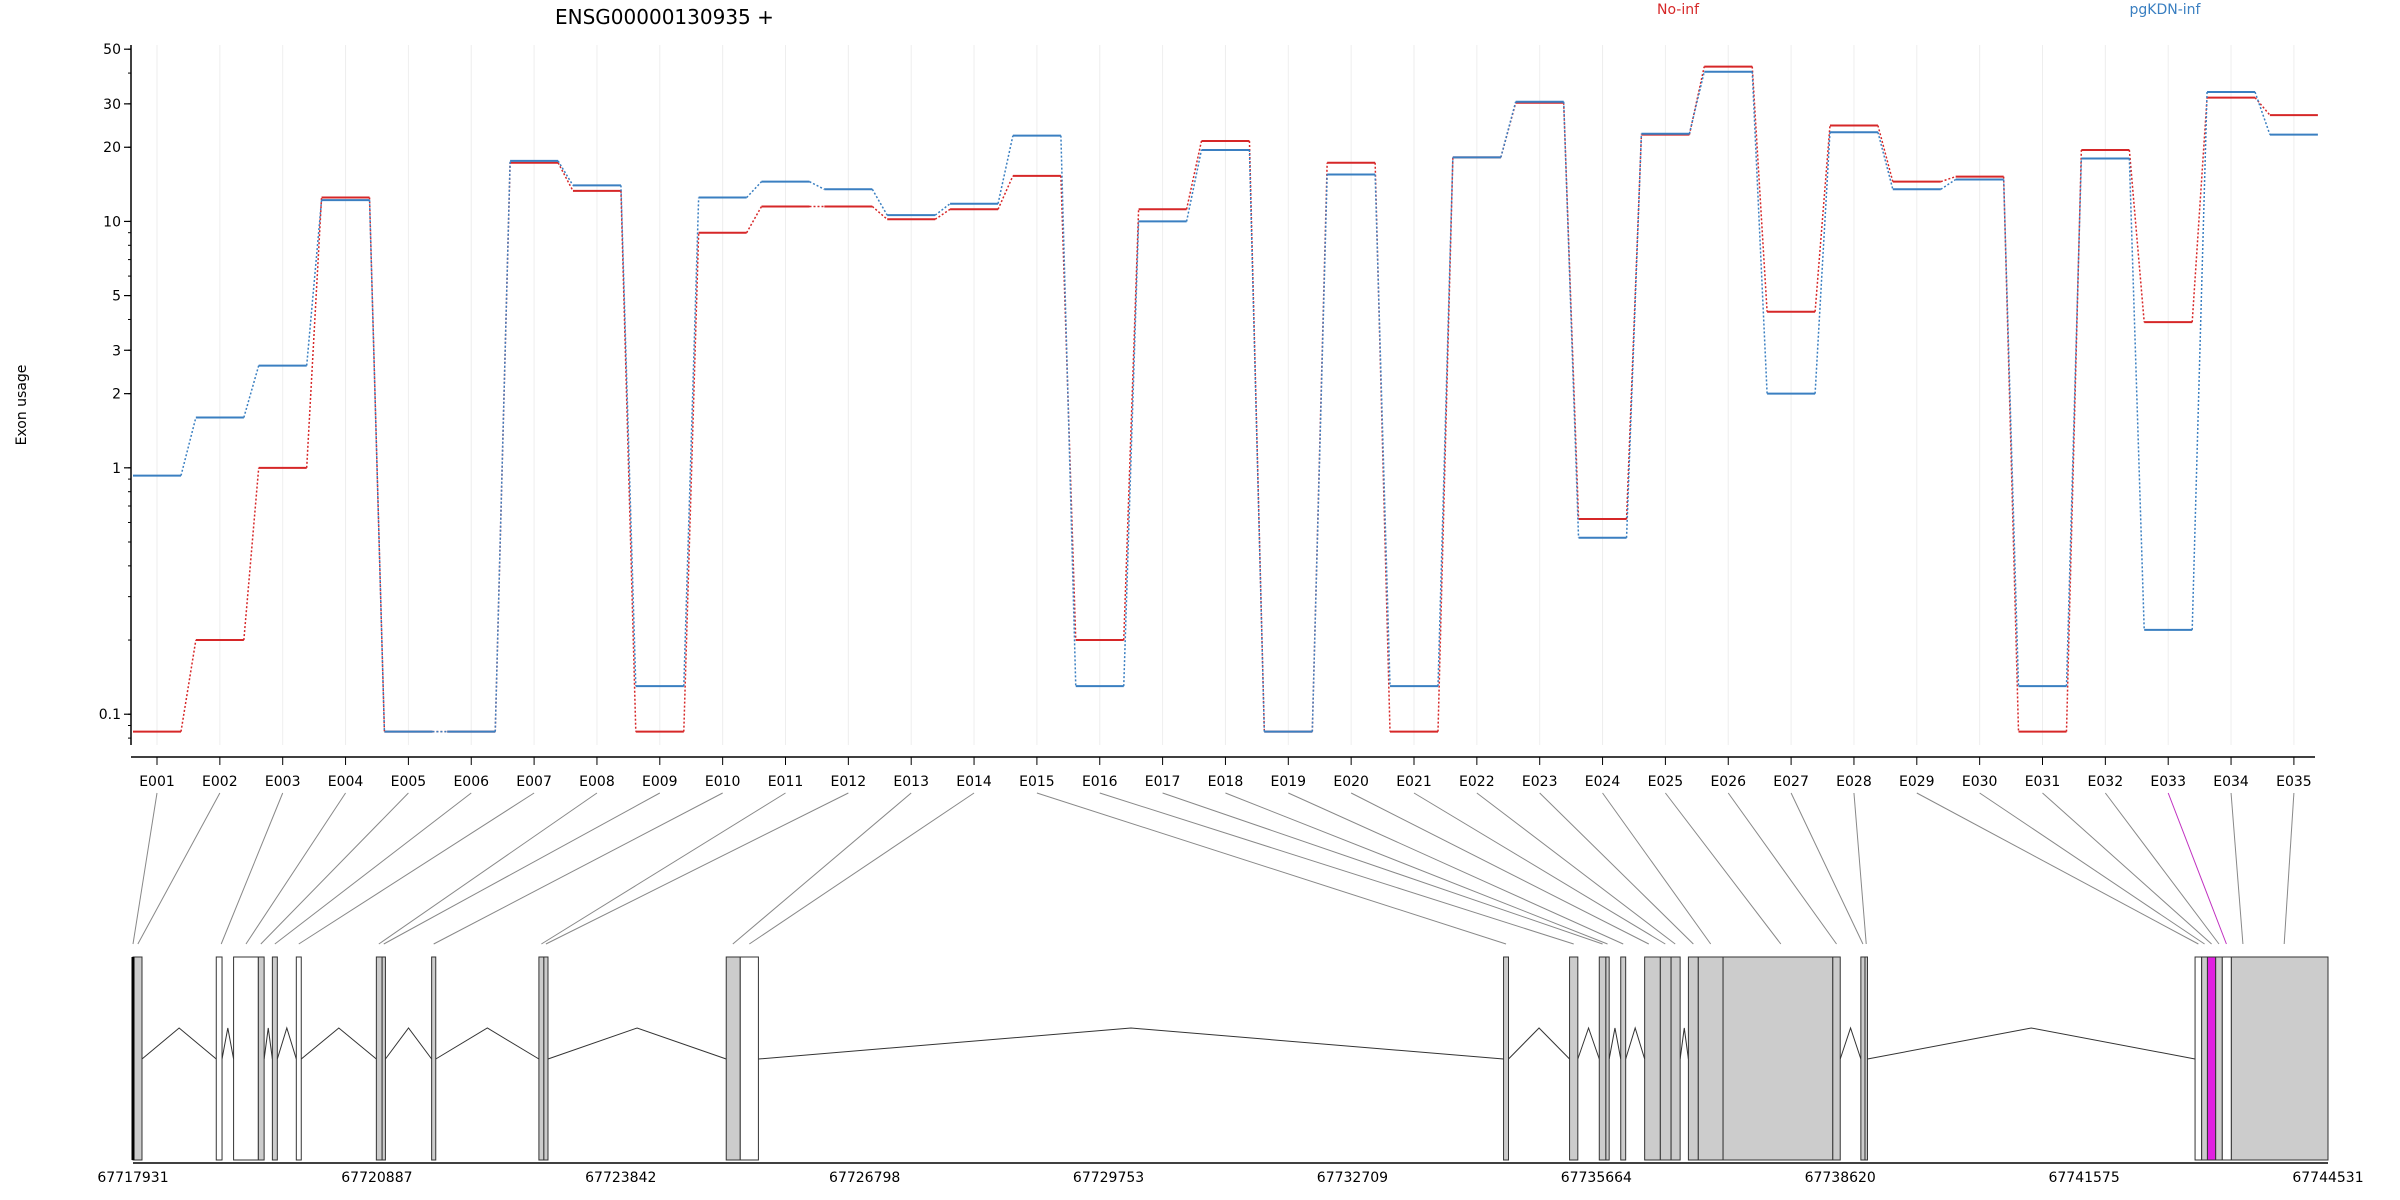 This screenshot has width=2400, height=1200. What do you see at coordinates (179, 868) in the screenshot?
I see `exon-connector-E002` at bounding box center [179, 868].